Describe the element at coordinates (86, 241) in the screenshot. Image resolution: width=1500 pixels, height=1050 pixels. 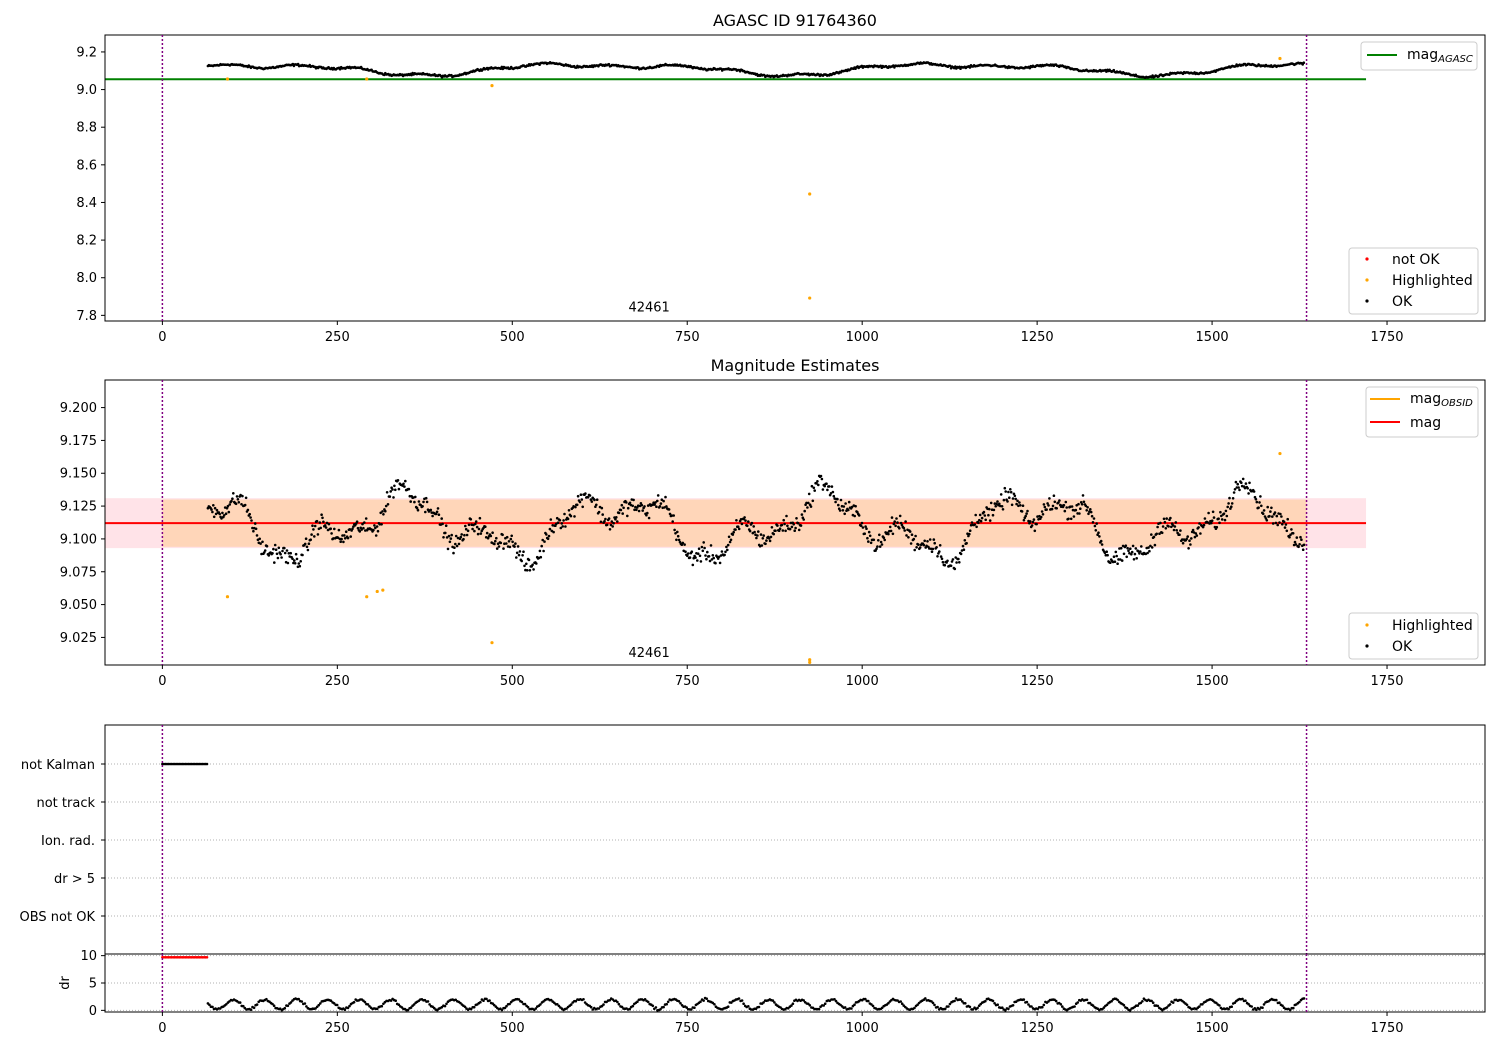
I see `y-tick-label: 8.2` at that location.